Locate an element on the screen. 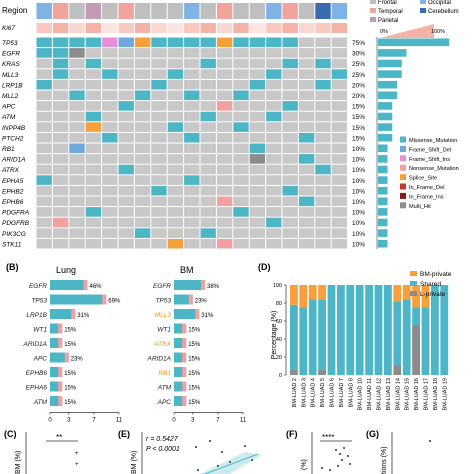 The height and width of the screenshot is (474, 474). panel-c: (C) BM (%) ** + + is located at coordinates (41, 451).